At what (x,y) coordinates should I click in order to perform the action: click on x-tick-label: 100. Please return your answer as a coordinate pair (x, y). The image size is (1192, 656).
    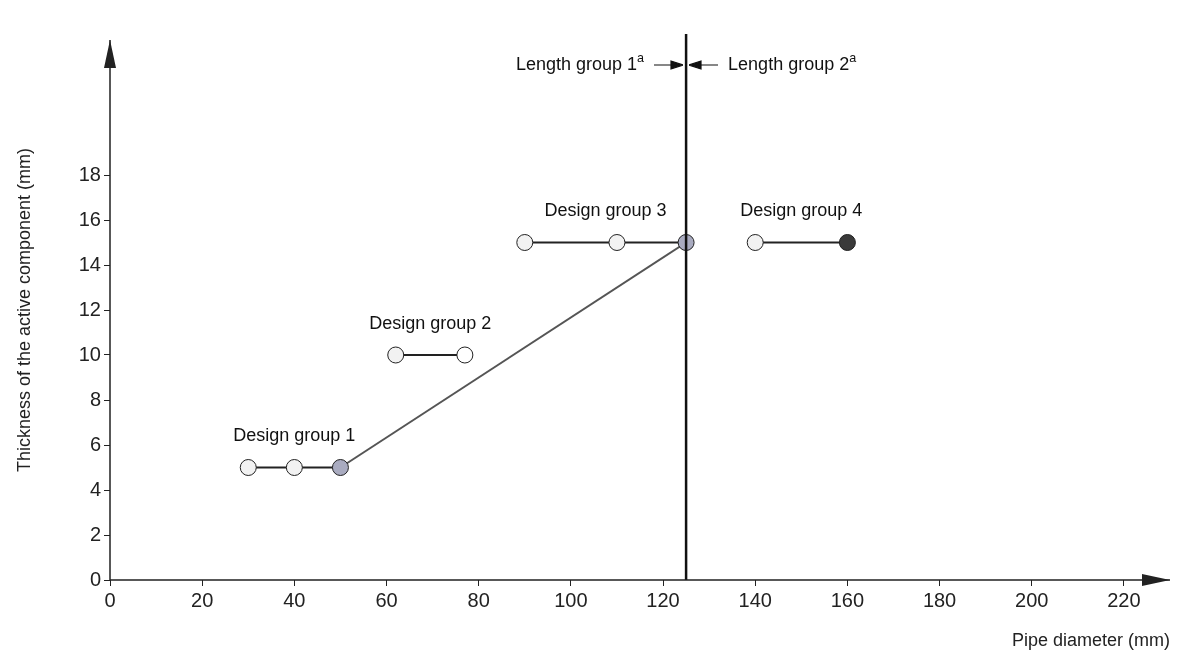
    Looking at the image, I should click on (571, 599).